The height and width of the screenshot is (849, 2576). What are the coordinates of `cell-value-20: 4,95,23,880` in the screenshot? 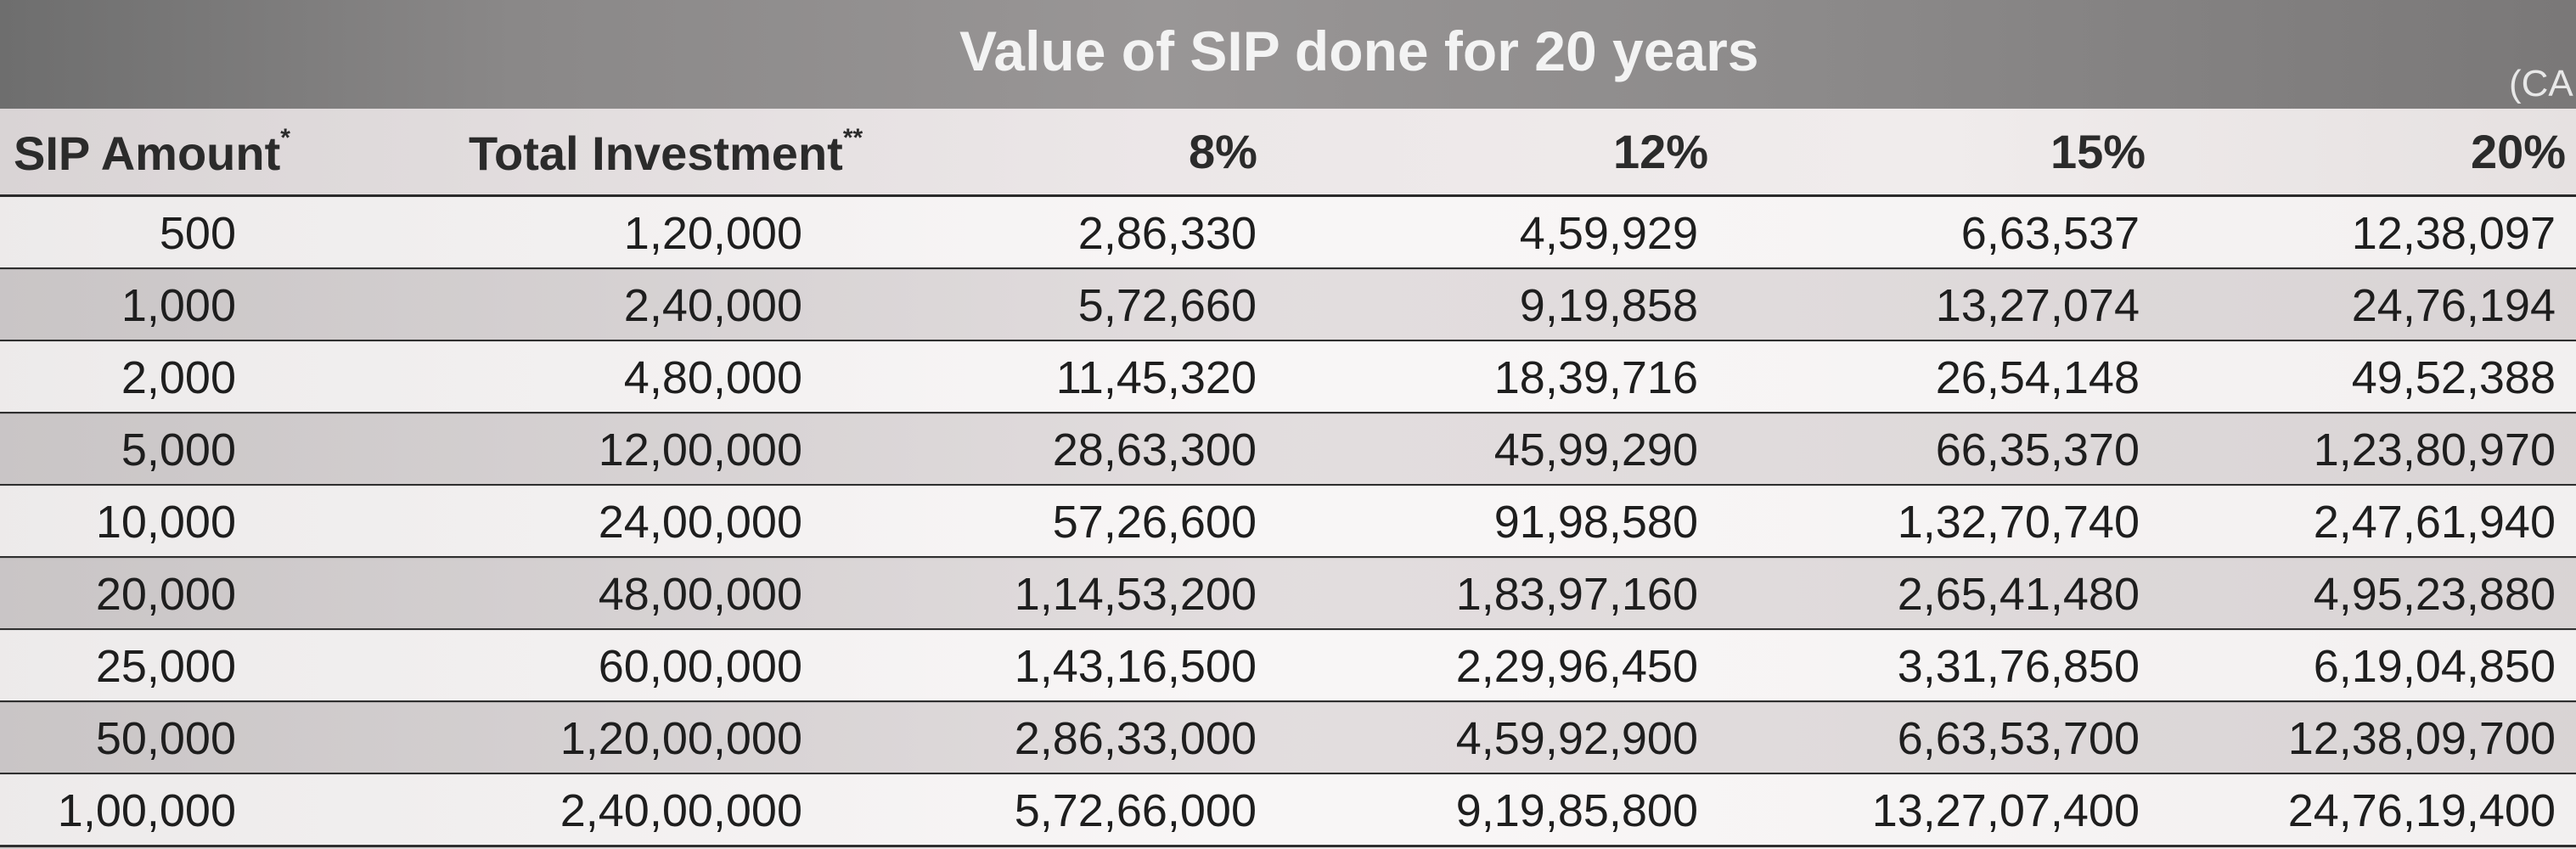 It's located at (2434, 594).